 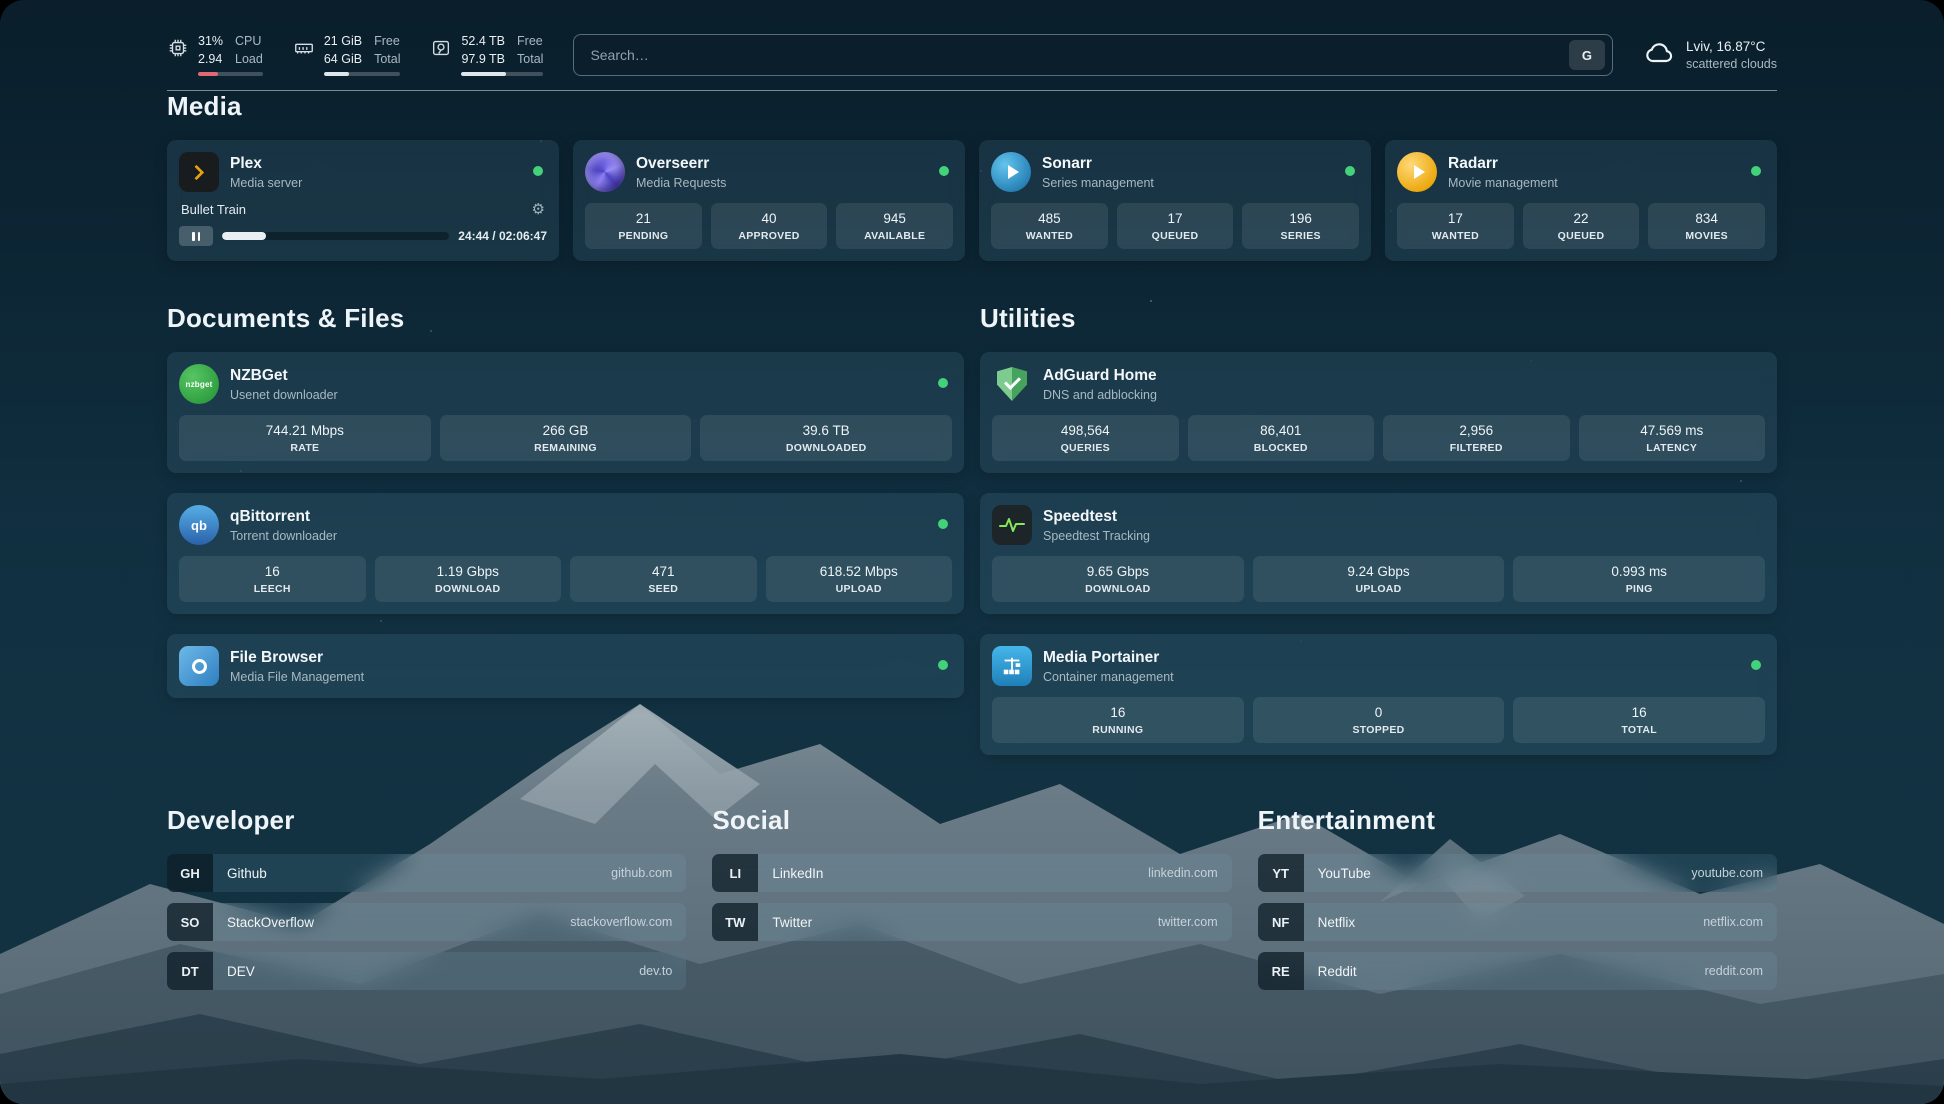 What do you see at coordinates (214, 209) in the screenshot?
I see `now-playing-title: Bullet Train` at bounding box center [214, 209].